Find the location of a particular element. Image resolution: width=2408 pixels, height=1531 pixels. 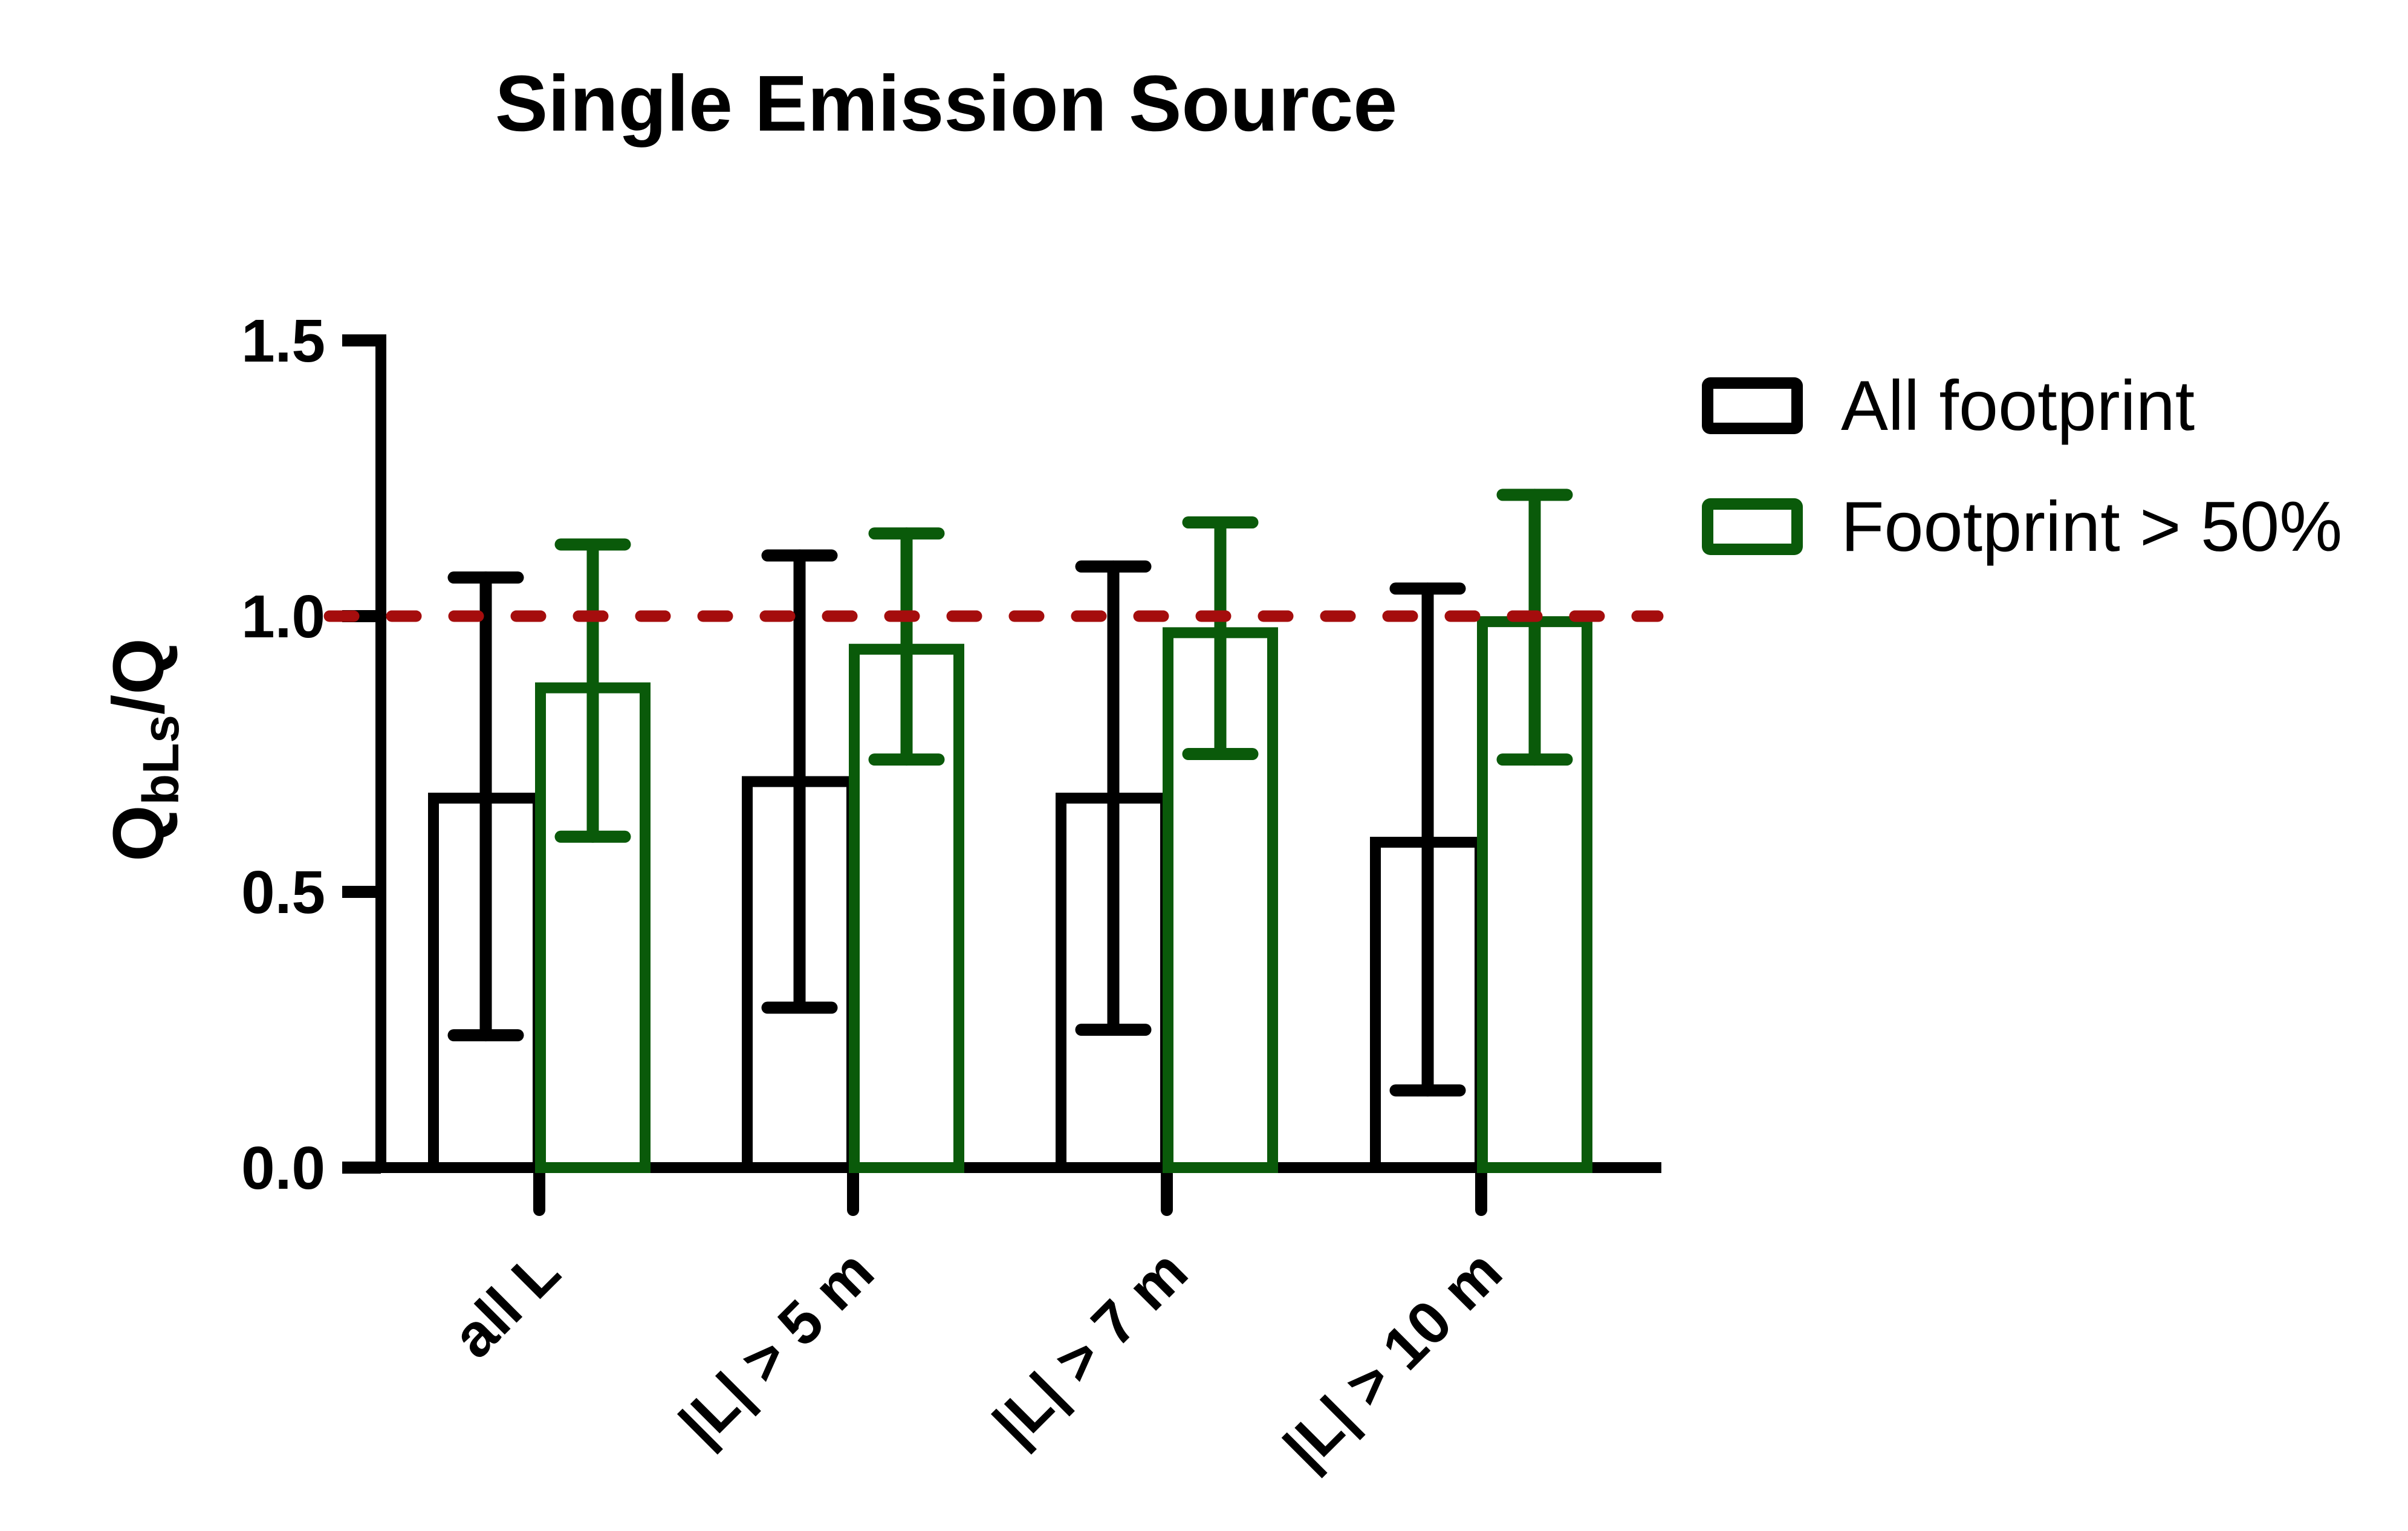

x-tick-label: |L| > 5 m is located at coordinates (776, 1347).